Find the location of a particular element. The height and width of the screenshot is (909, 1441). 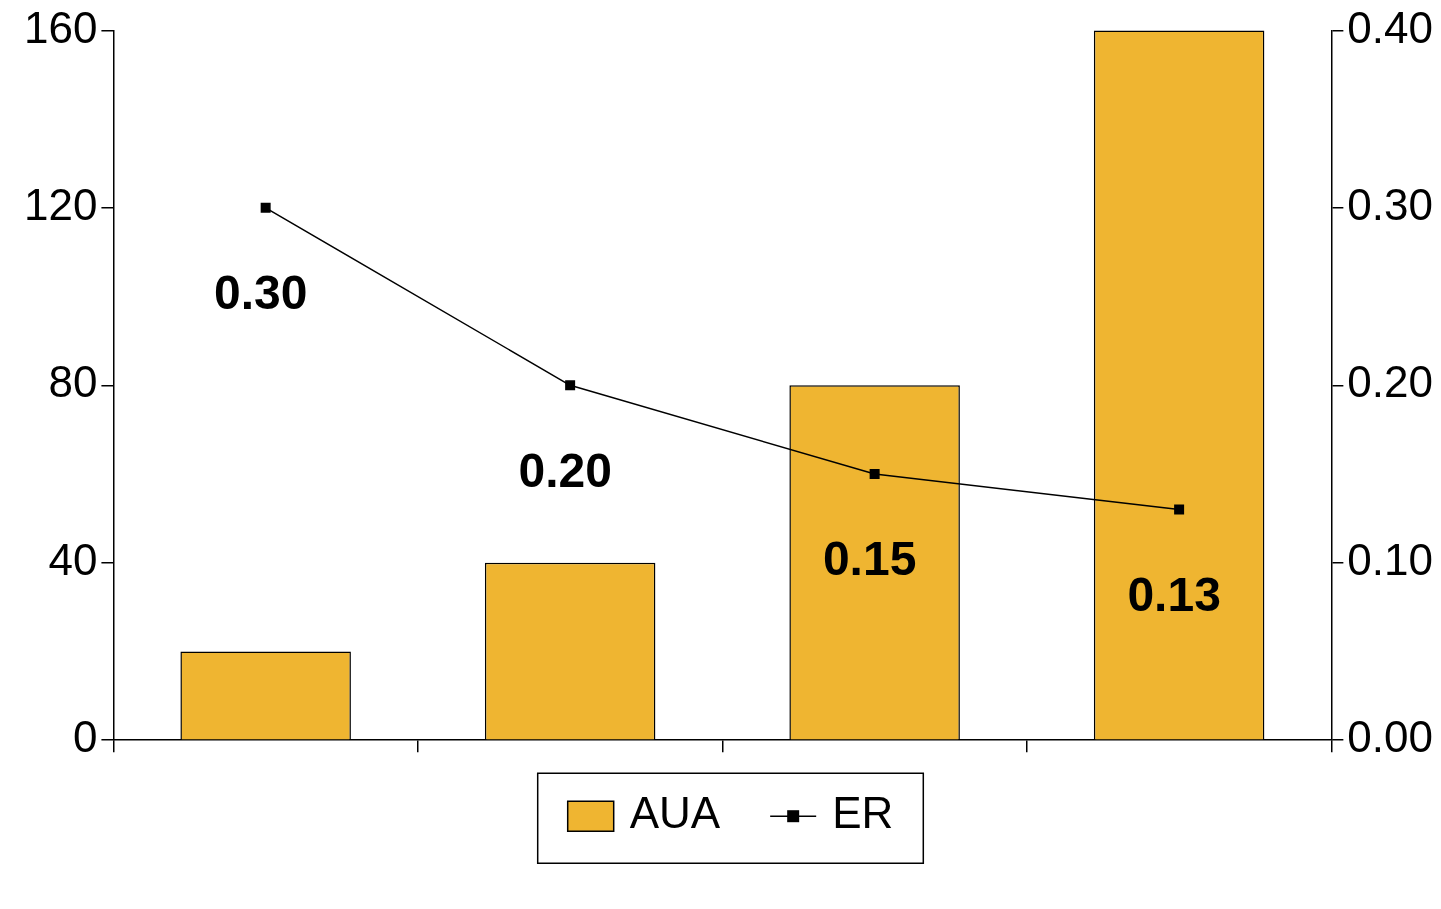

y-tick-label: 40 is located at coordinates (73, 559).